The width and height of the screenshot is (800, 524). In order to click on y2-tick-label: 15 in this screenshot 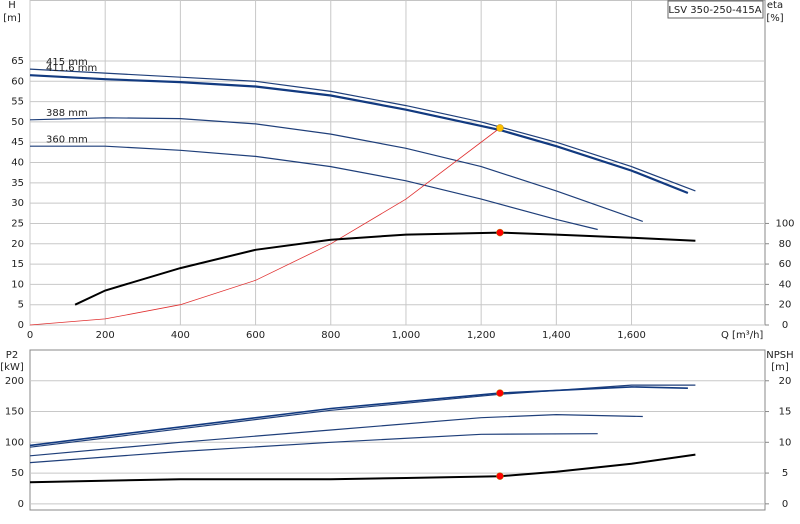, I will do `click(785, 412)`.